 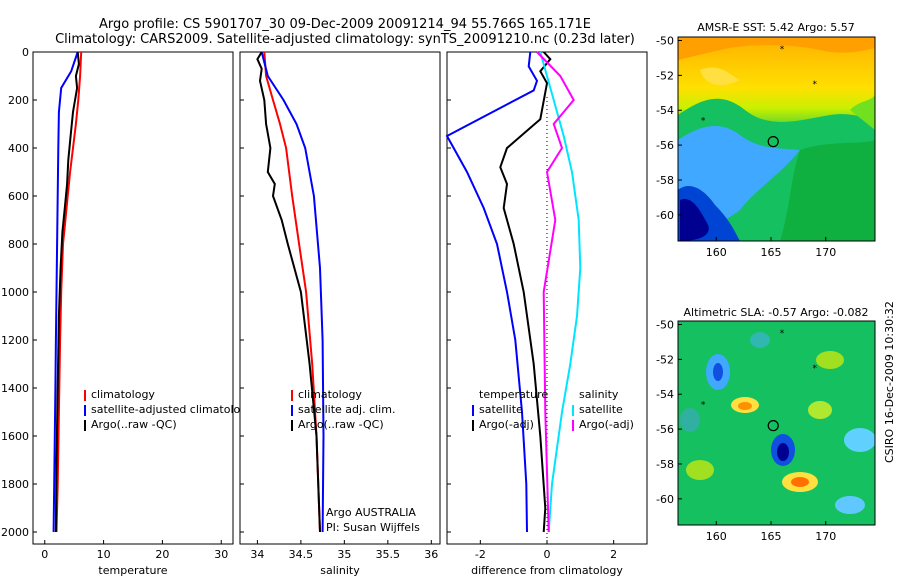 What do you see at coordinates (301, 554) in the screenshot?
I see `x-tick-label: 34.5` at bounding box center [301, 554].